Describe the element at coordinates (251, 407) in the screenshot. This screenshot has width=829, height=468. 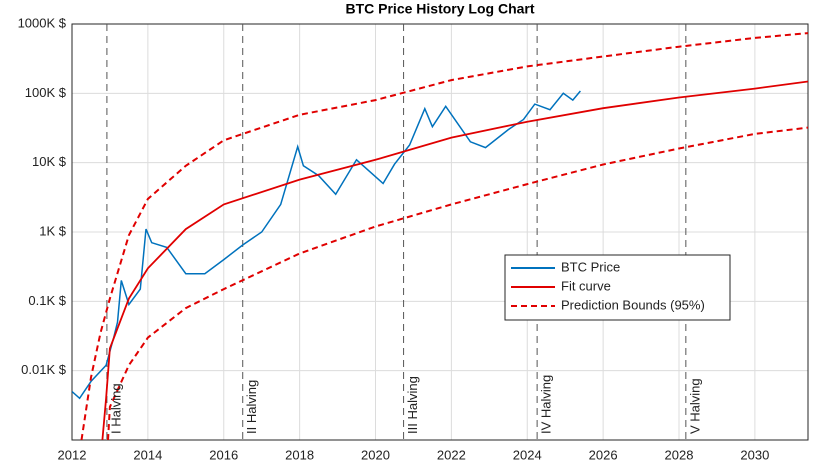
I see `halving-label: II Halving` at that location.